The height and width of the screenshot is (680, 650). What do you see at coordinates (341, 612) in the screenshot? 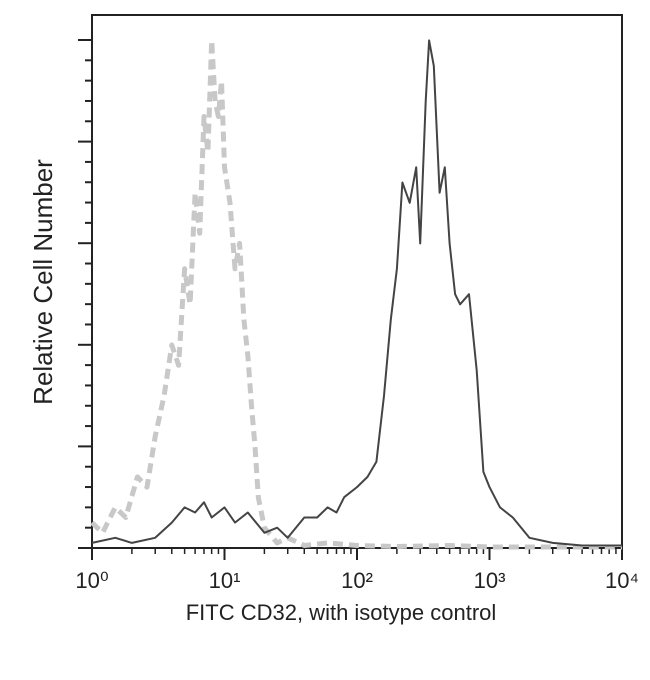
I see `x-axis-label: FITC CD32, with isotype control` at bounding box center [341, 612].